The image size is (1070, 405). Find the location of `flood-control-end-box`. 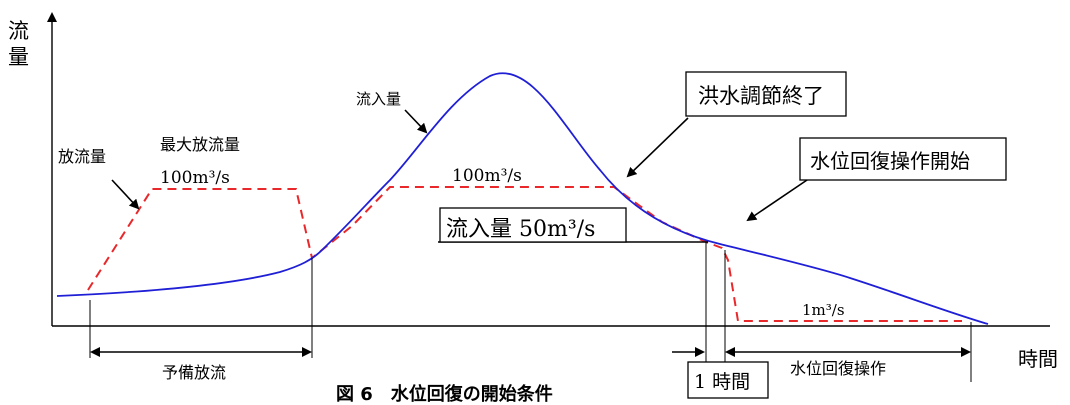

flood-control-end-box is located at coordinates (766, 94).